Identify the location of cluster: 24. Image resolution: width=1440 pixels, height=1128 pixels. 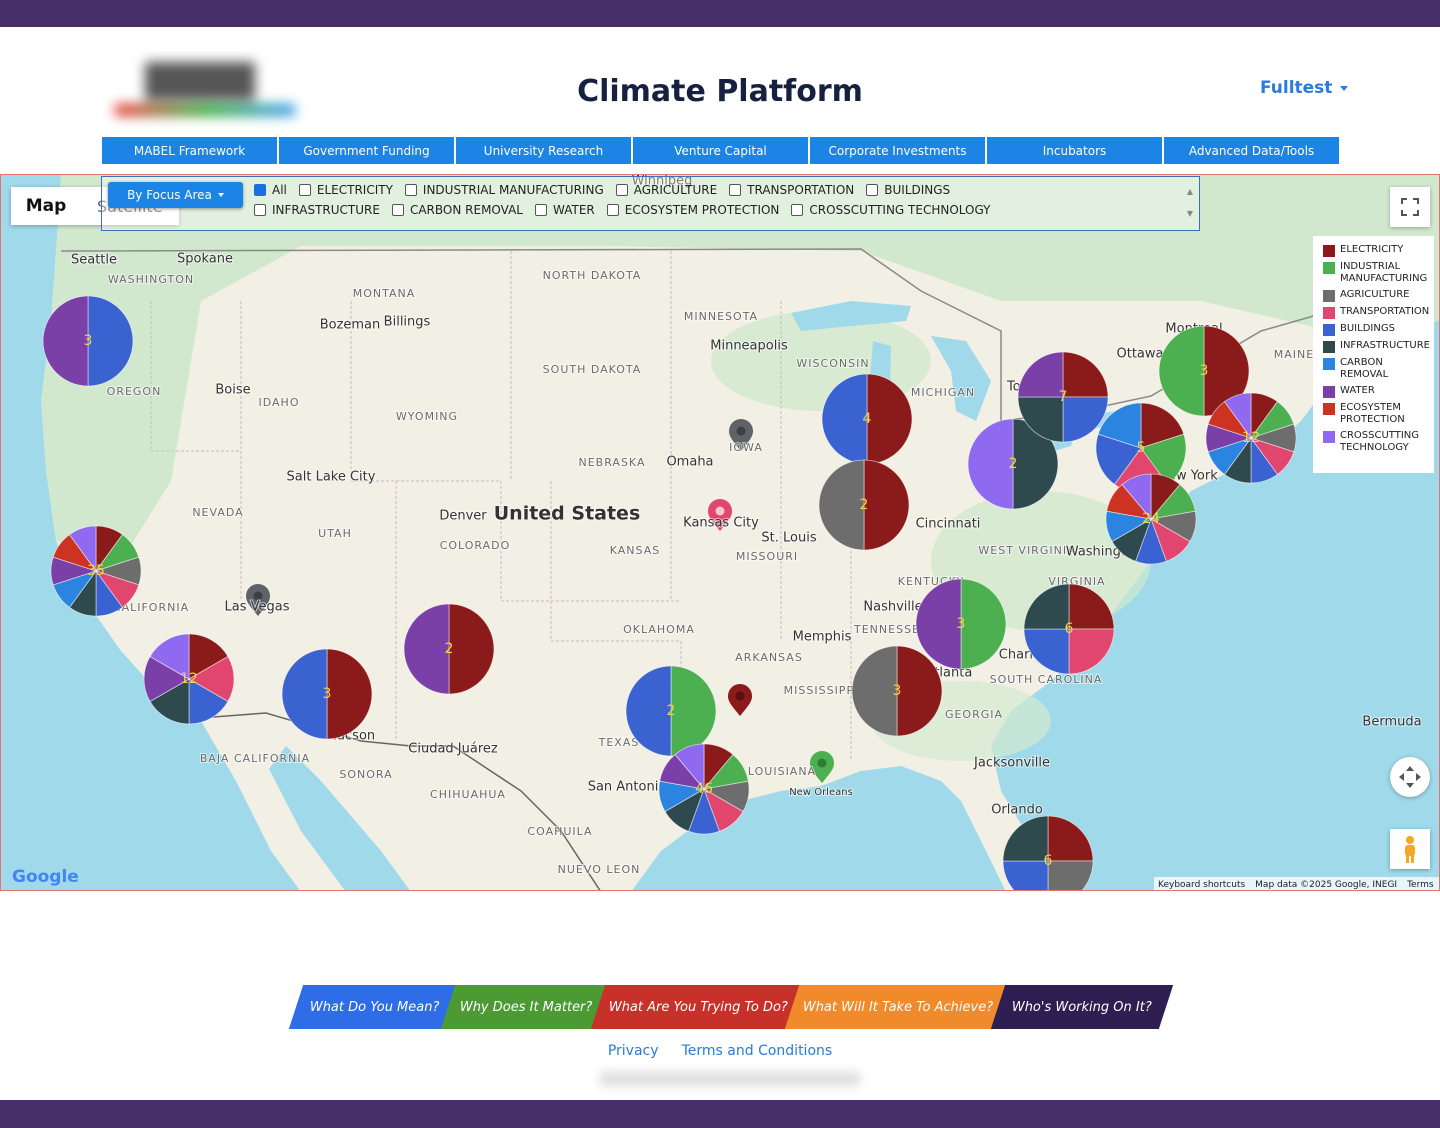
(1151, 519).